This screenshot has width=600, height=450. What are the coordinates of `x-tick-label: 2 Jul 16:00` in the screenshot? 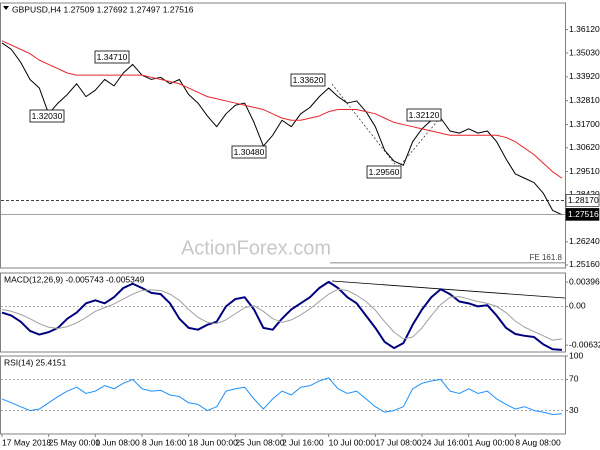 It's located at (303, 442).